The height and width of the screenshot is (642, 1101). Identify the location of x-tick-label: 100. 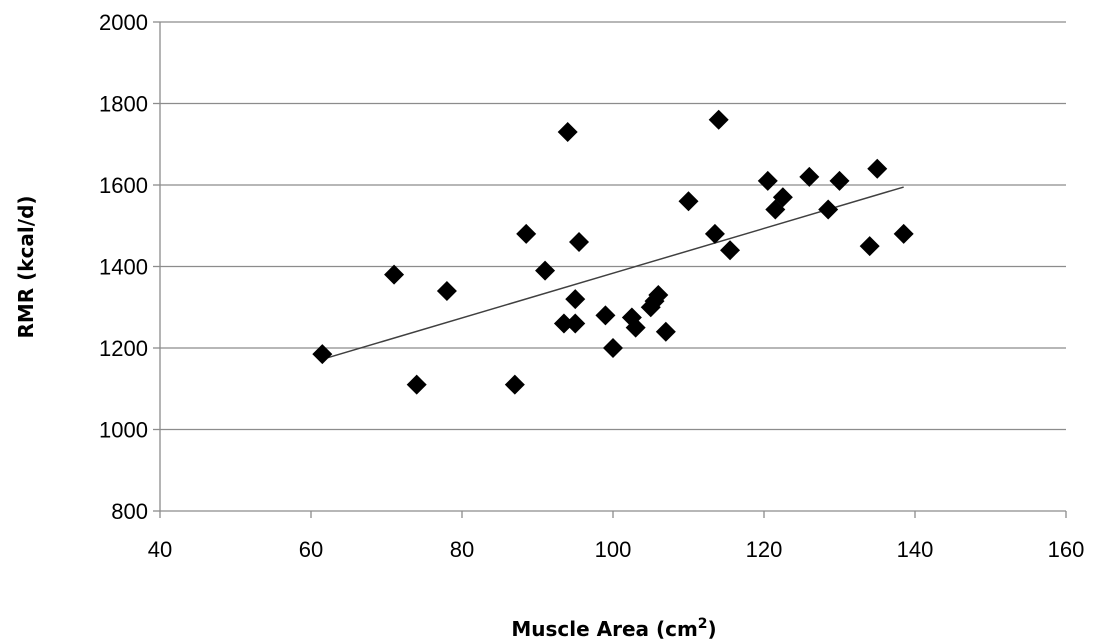
(613, 549).